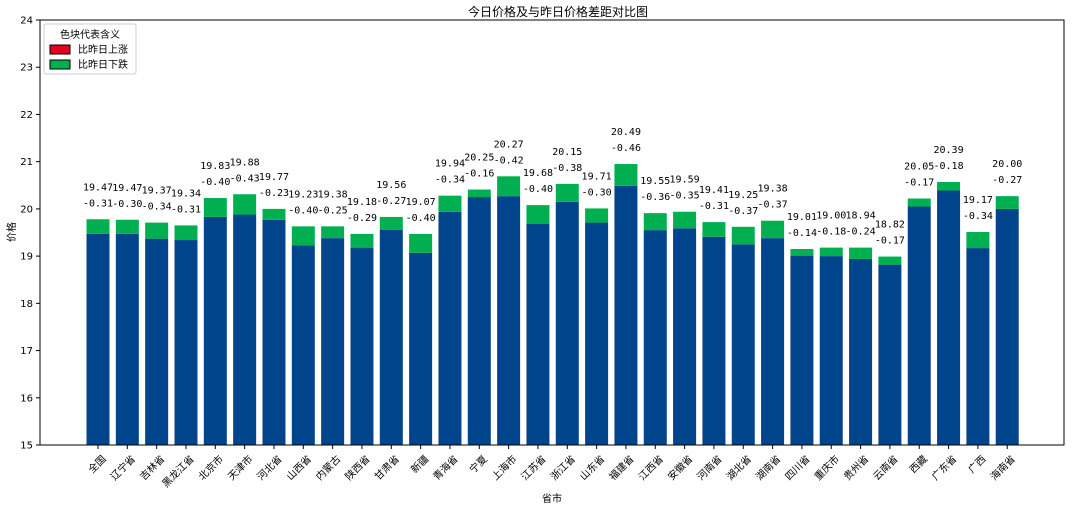 The image size is (1080, 508). Describe the element at coordinates (949, 166) in the screenshot. I see `change-label-29: -0.18` at that location.